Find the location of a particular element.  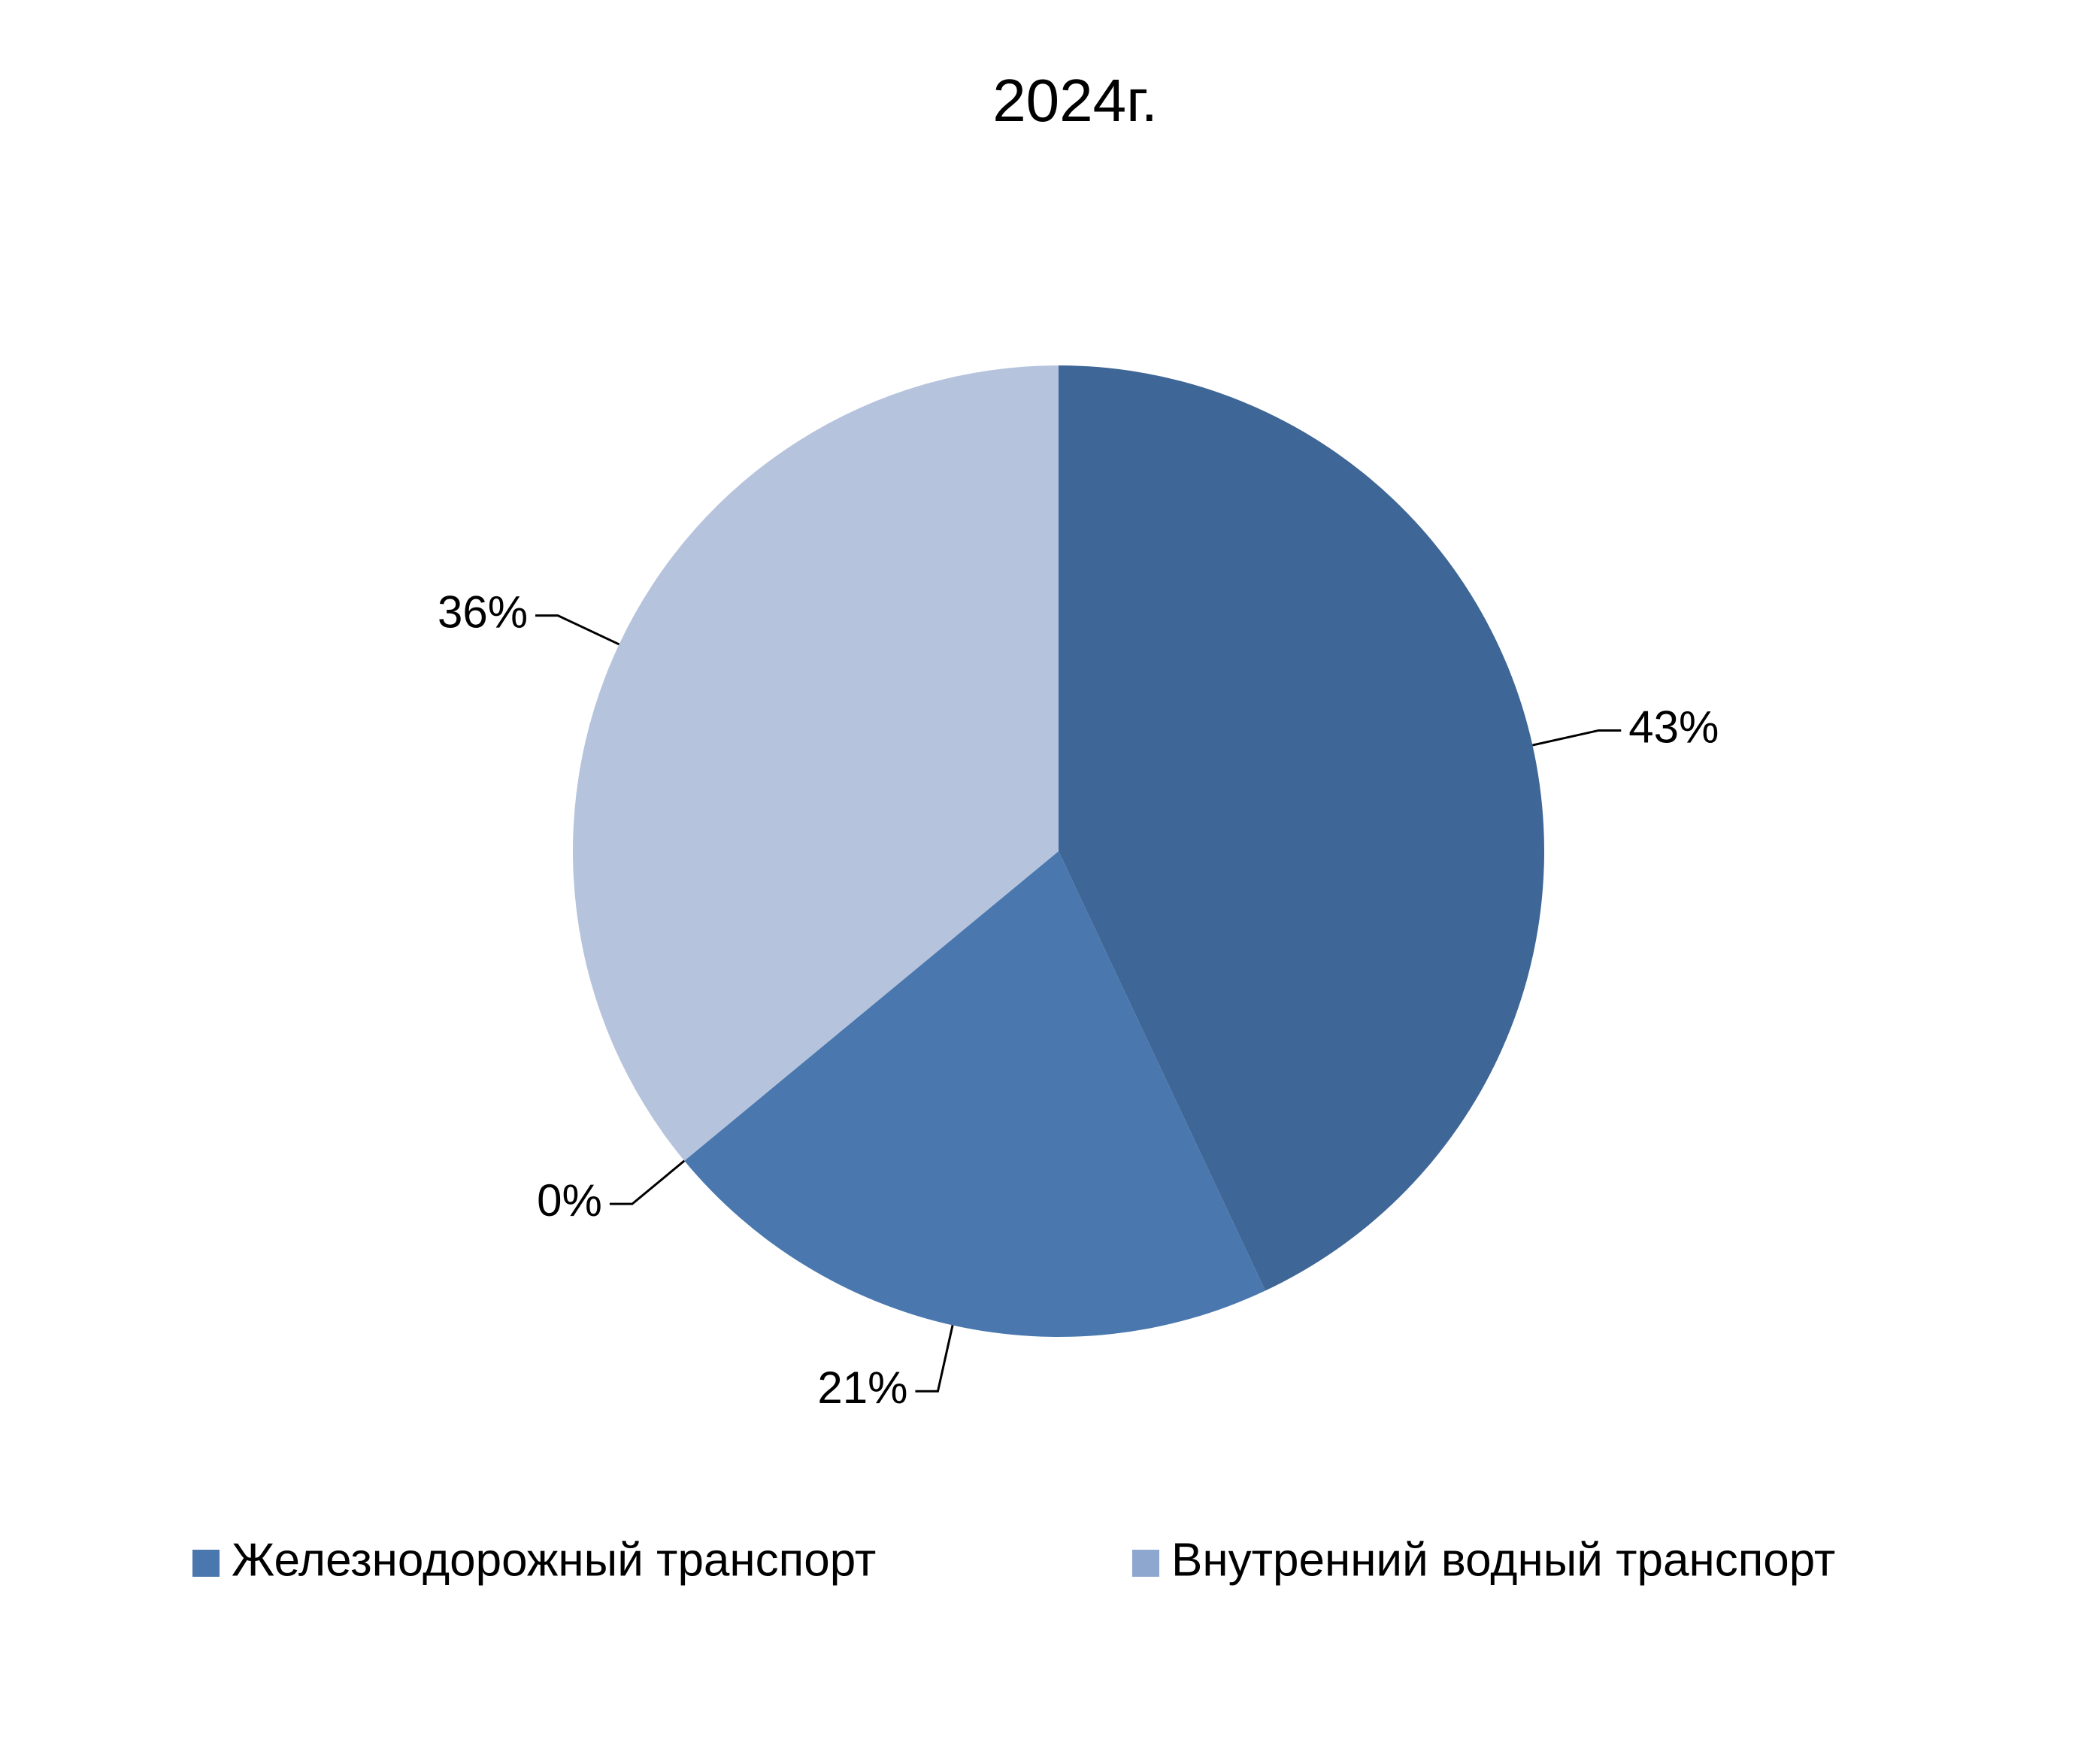

legend-label: Железнодорожный транспорт is located at coordinates (554, 1560).